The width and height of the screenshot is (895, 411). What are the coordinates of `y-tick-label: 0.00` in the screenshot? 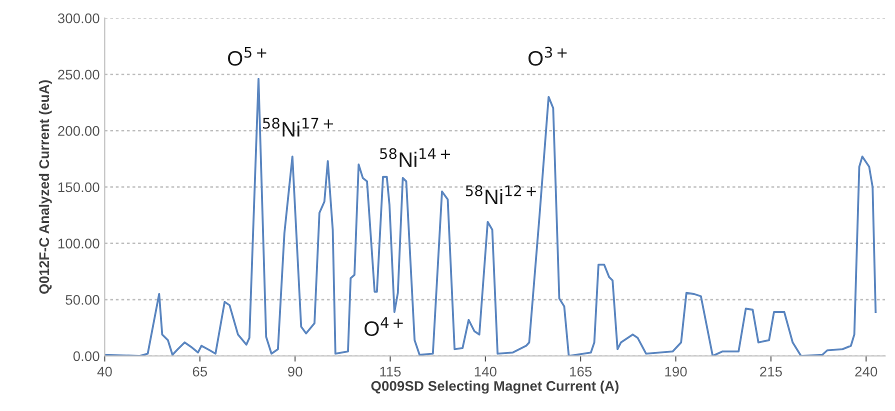 It's located at (86, 356).